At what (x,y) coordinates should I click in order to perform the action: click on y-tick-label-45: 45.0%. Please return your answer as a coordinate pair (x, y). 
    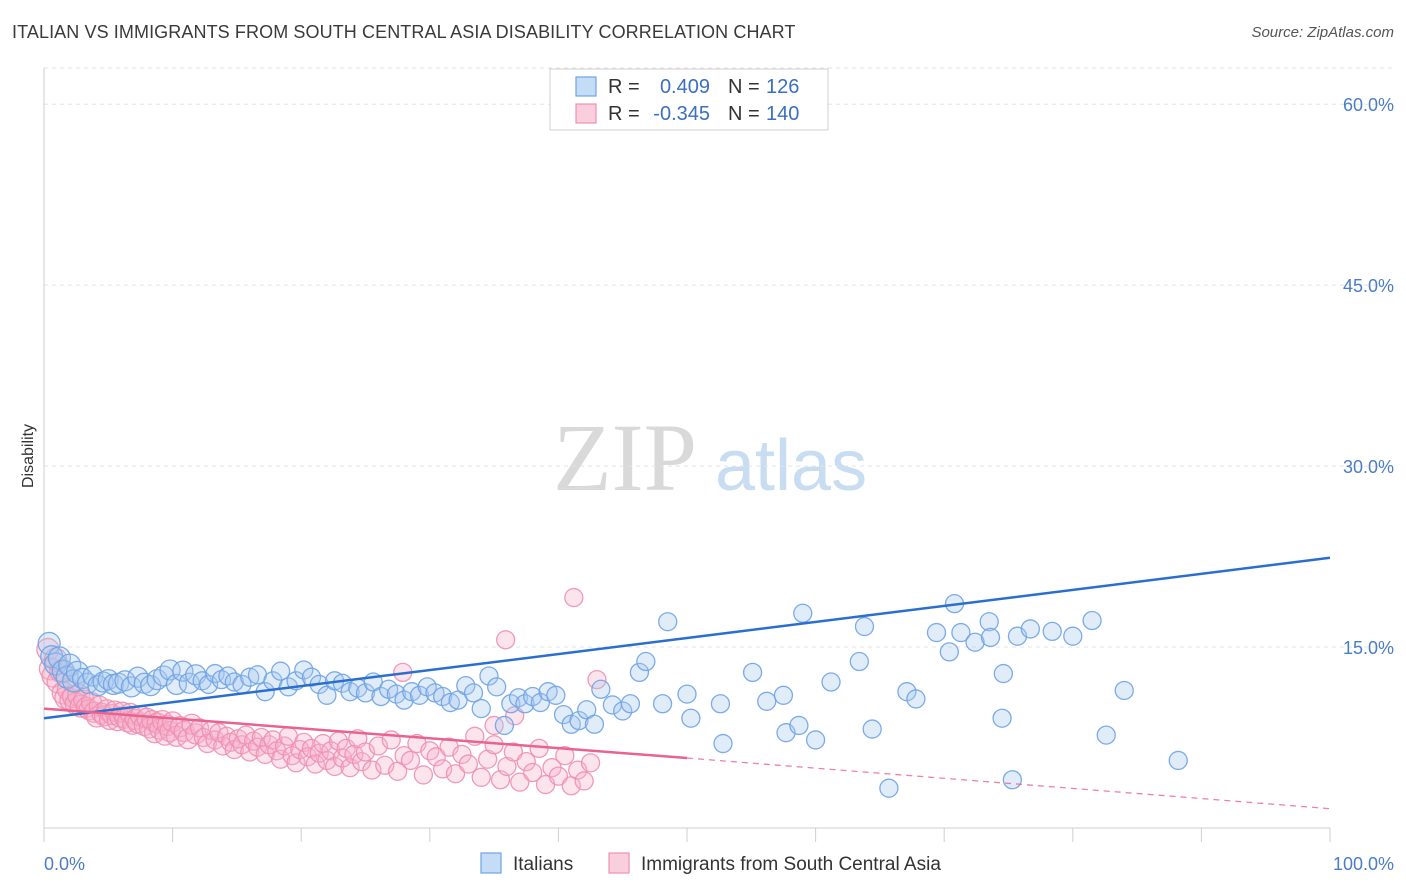
    Looking at the image, I should click on (1368, 286).